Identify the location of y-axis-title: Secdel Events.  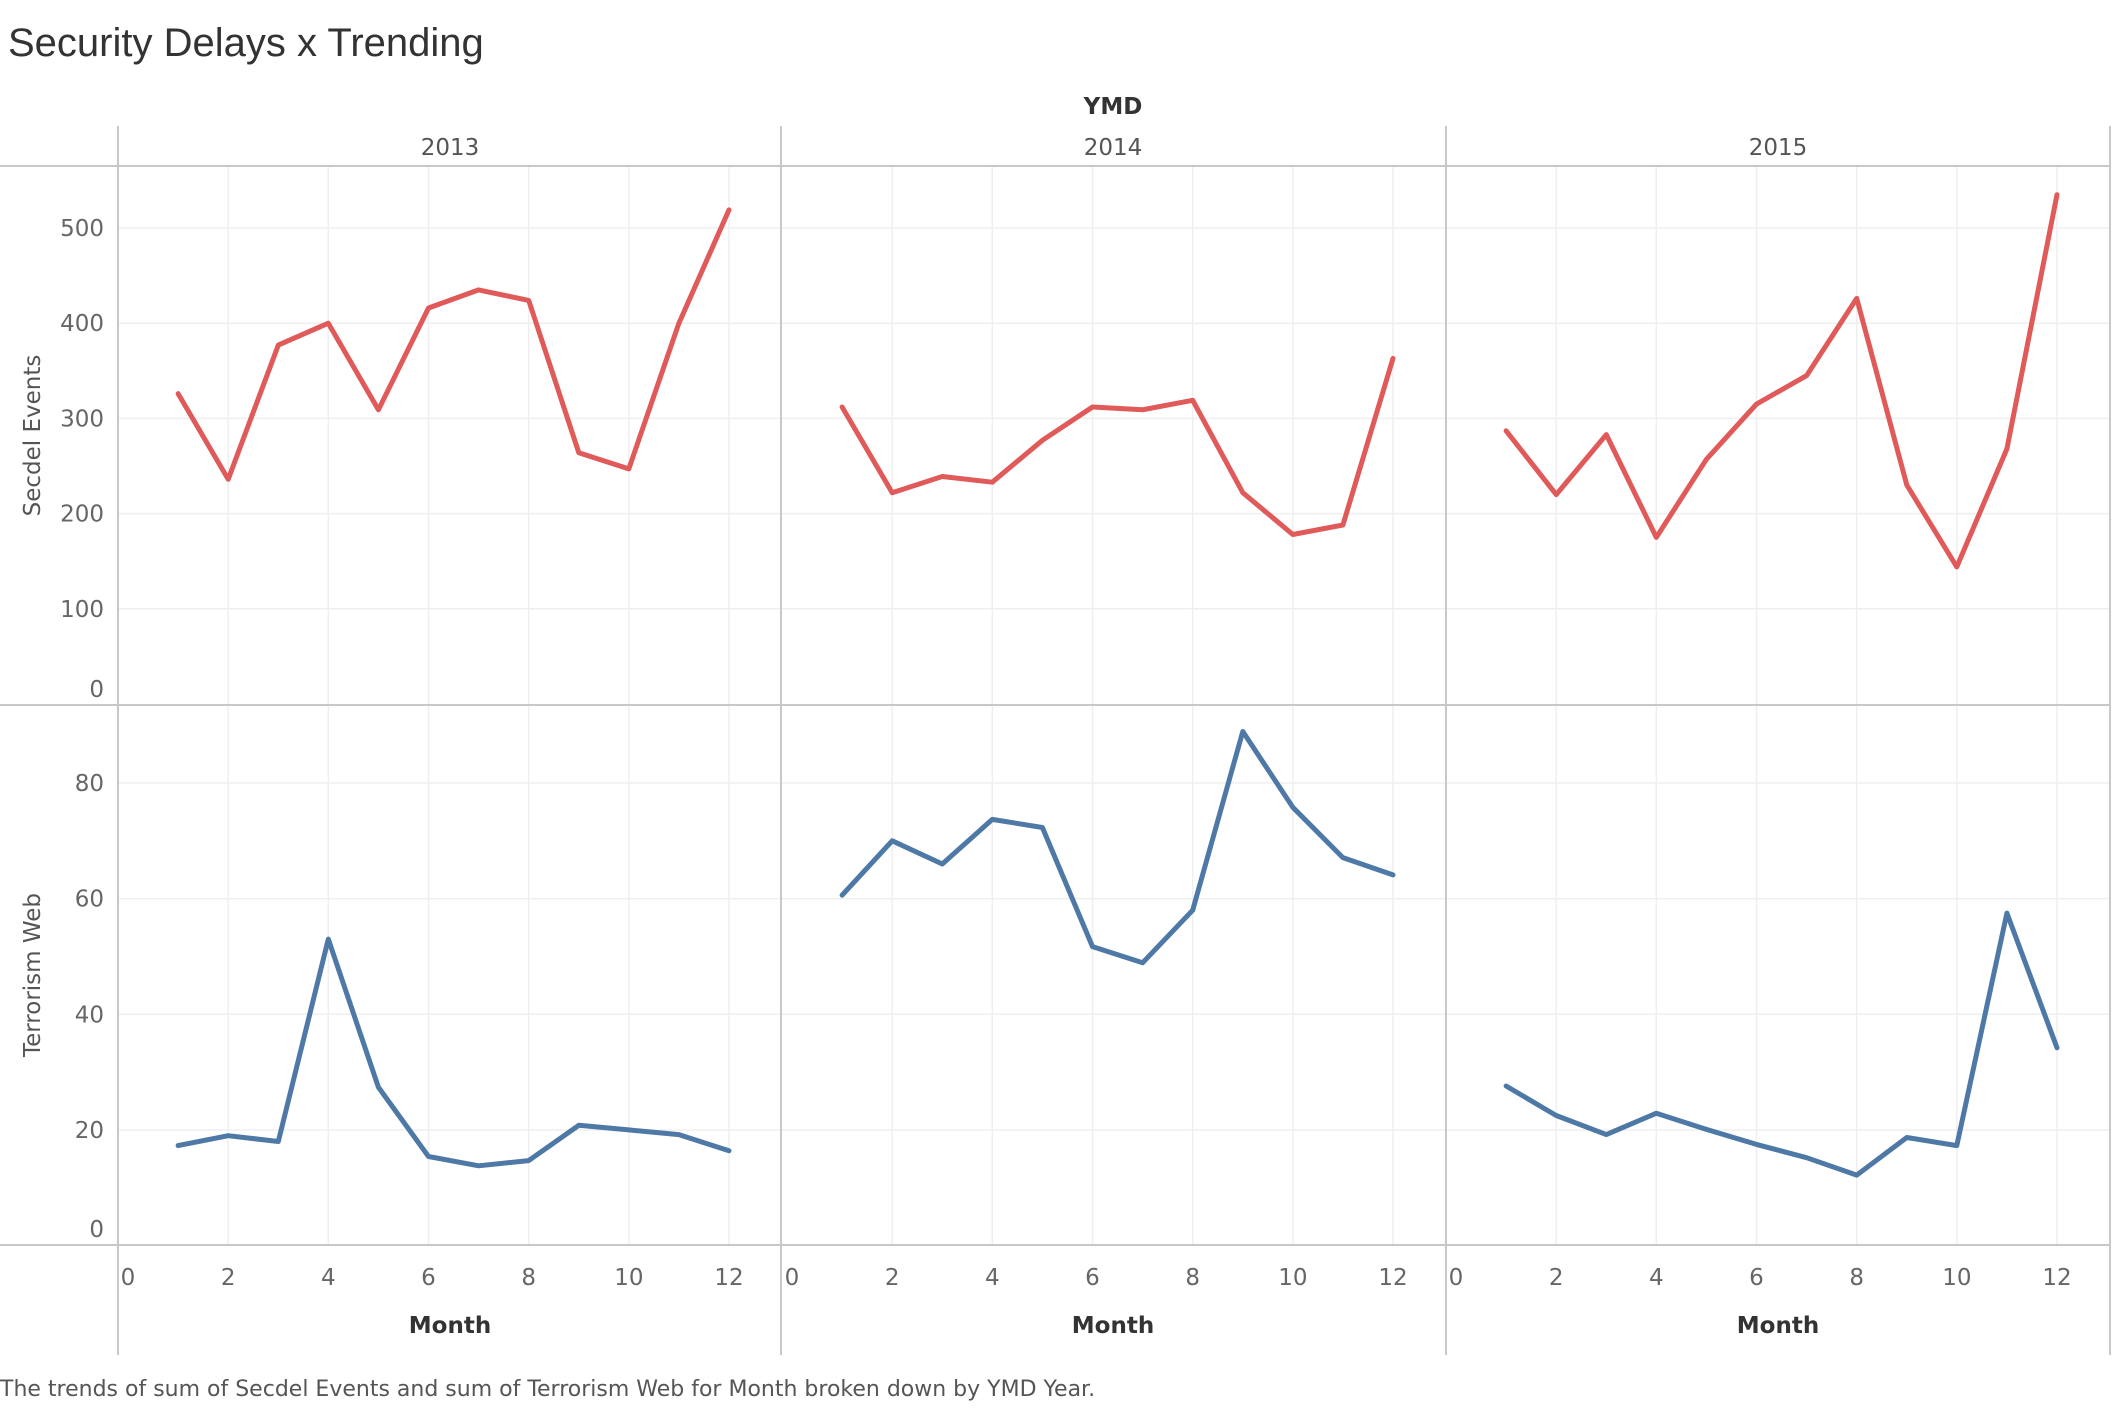
(33, 436).